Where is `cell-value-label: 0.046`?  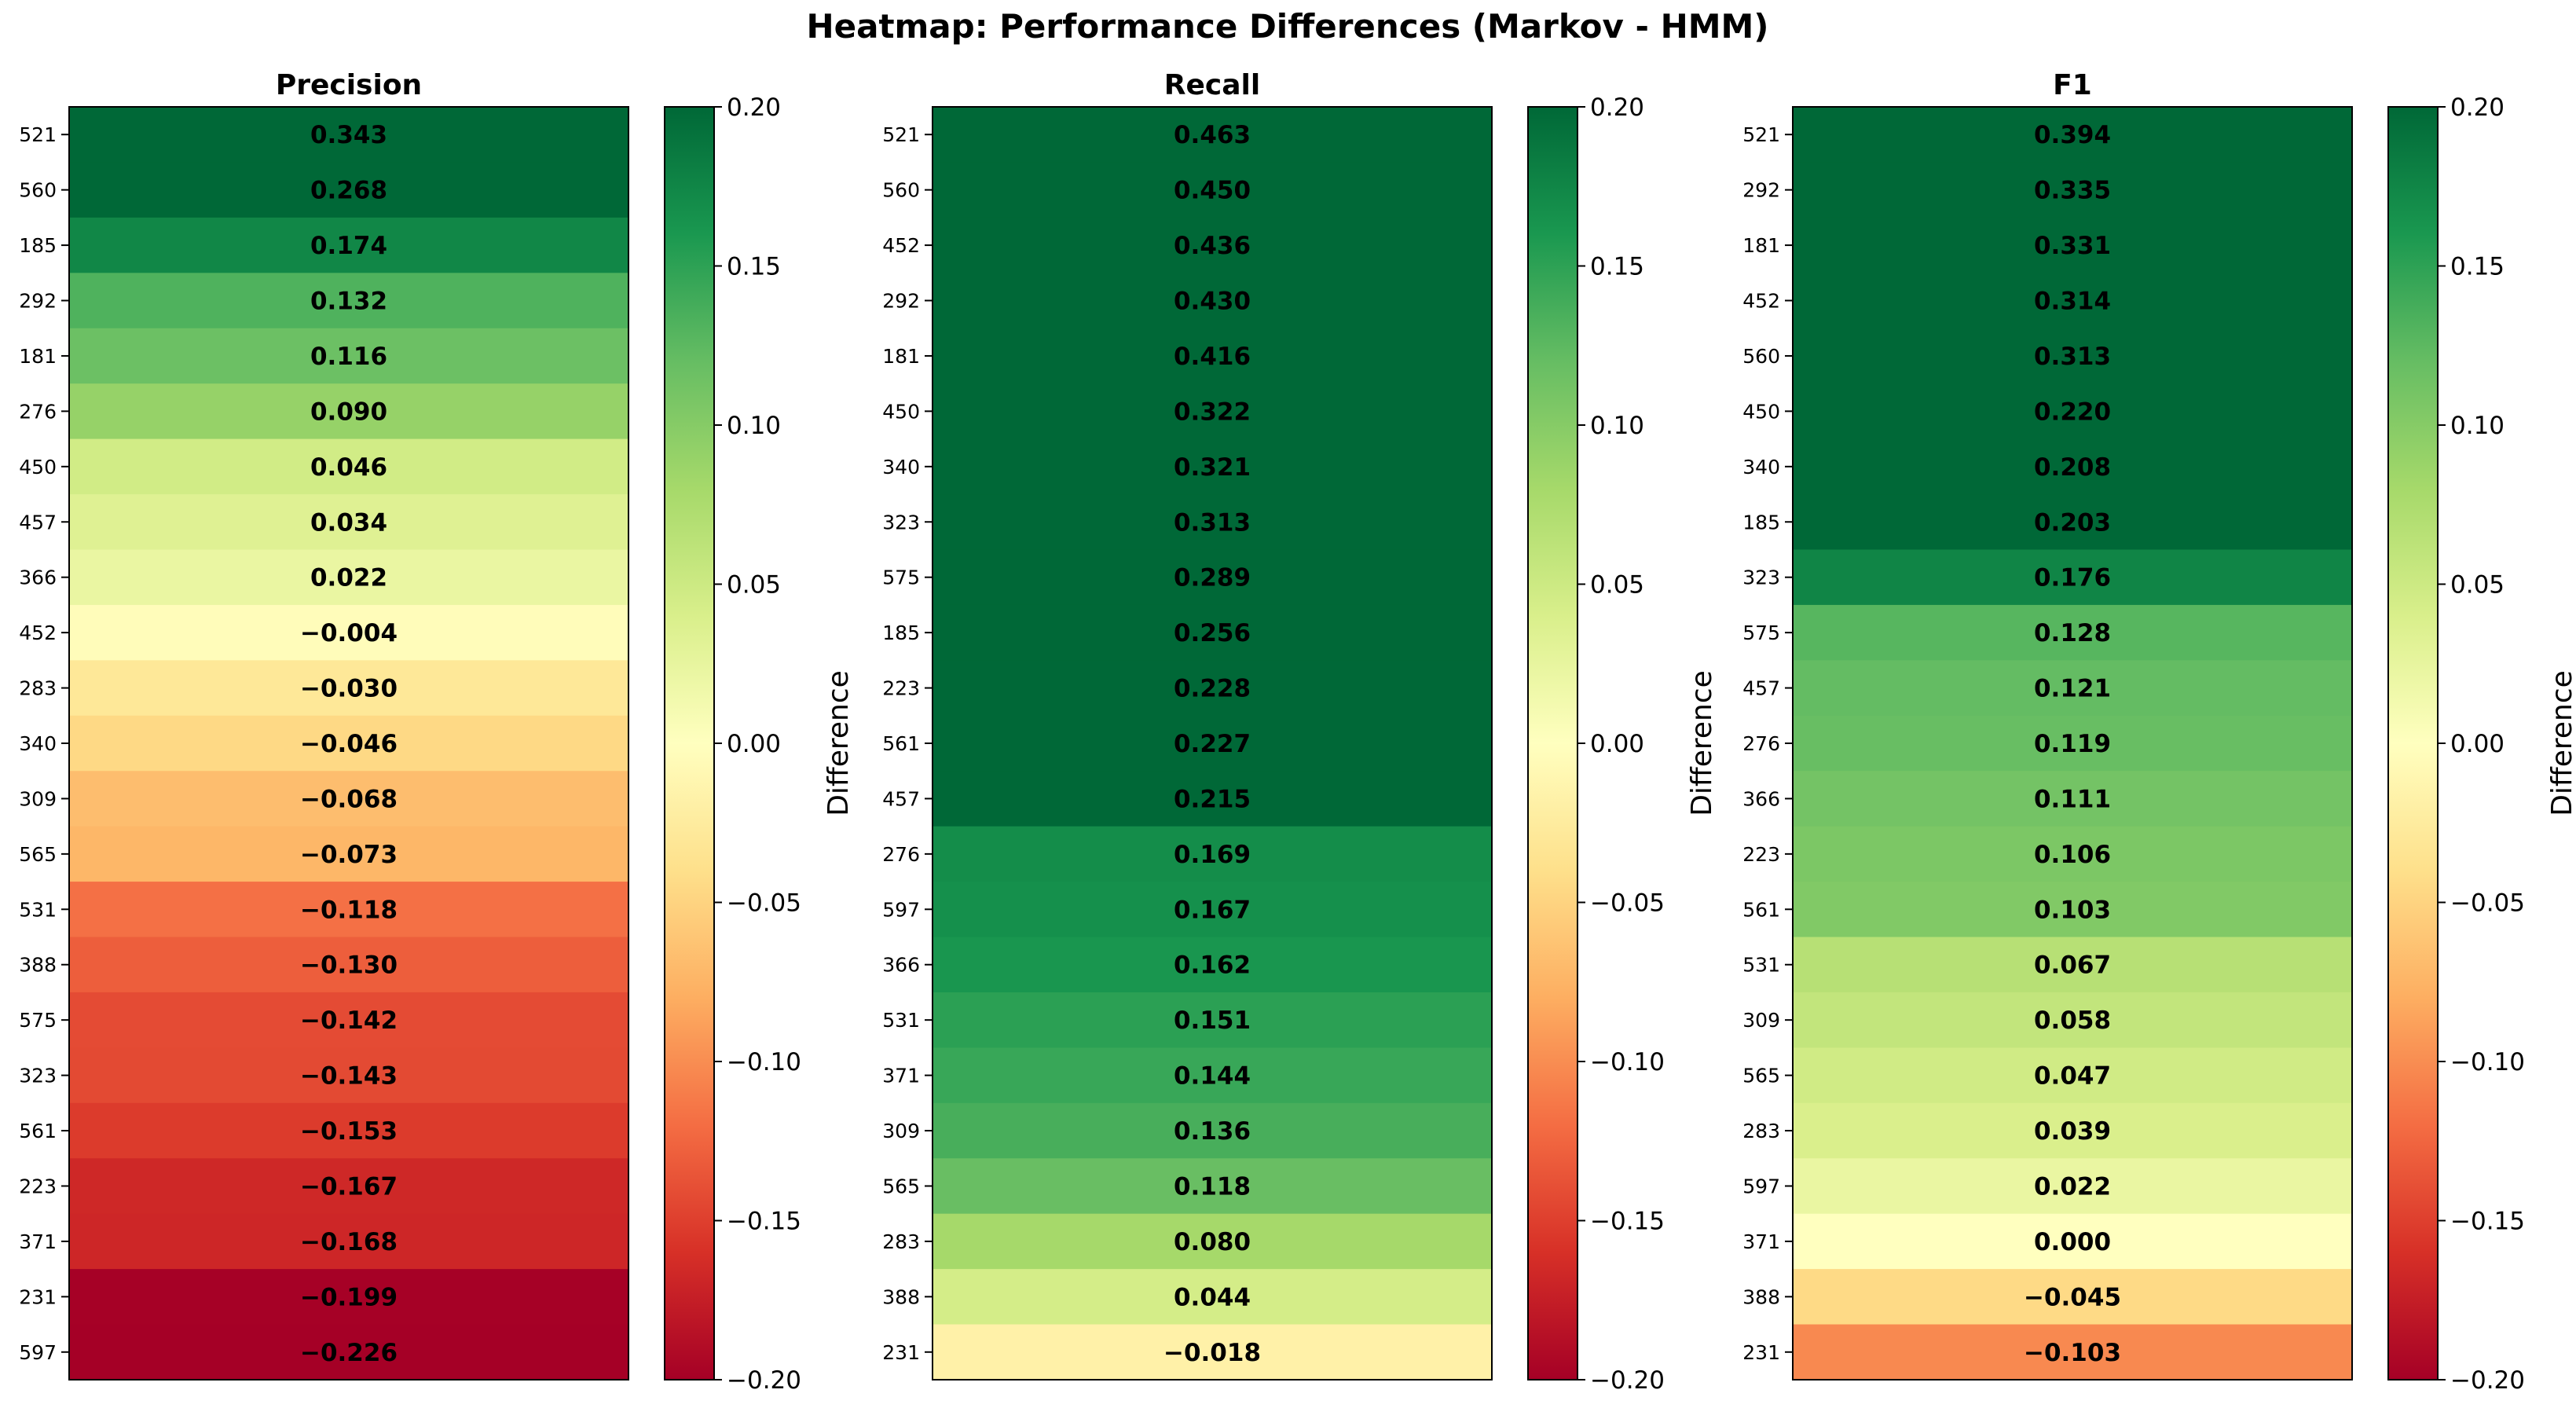
cell-value-label: 0.046 is located at coordinates (348, 467).